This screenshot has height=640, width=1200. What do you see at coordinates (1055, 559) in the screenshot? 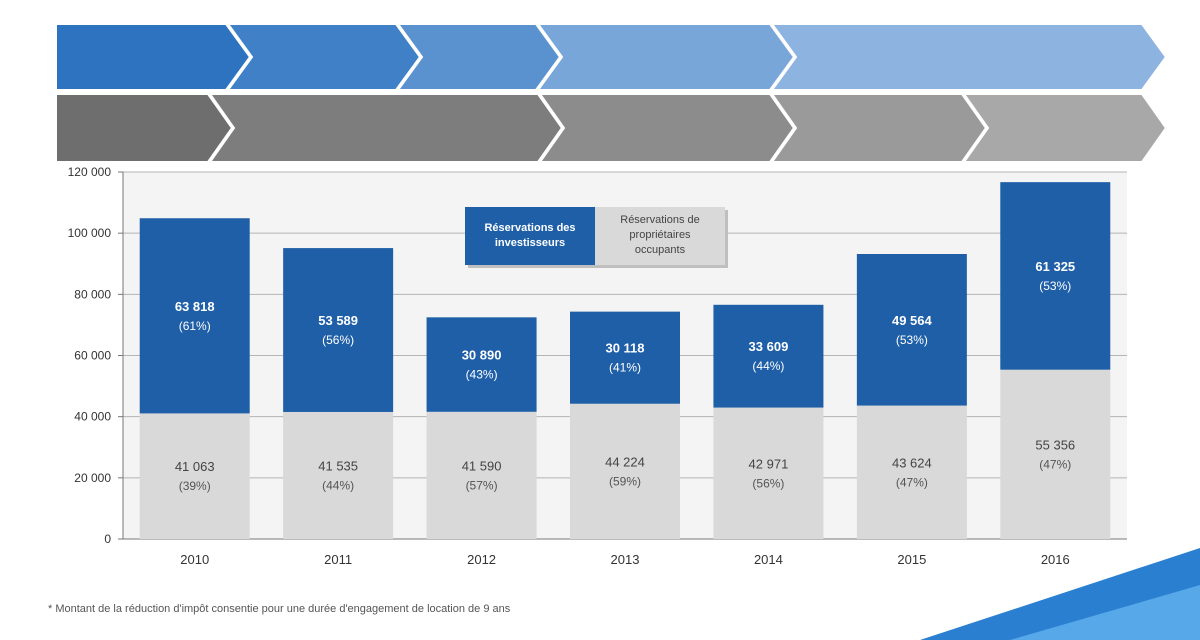
I see `x-tick-label: 2016` at bounding box center [1055, 559].